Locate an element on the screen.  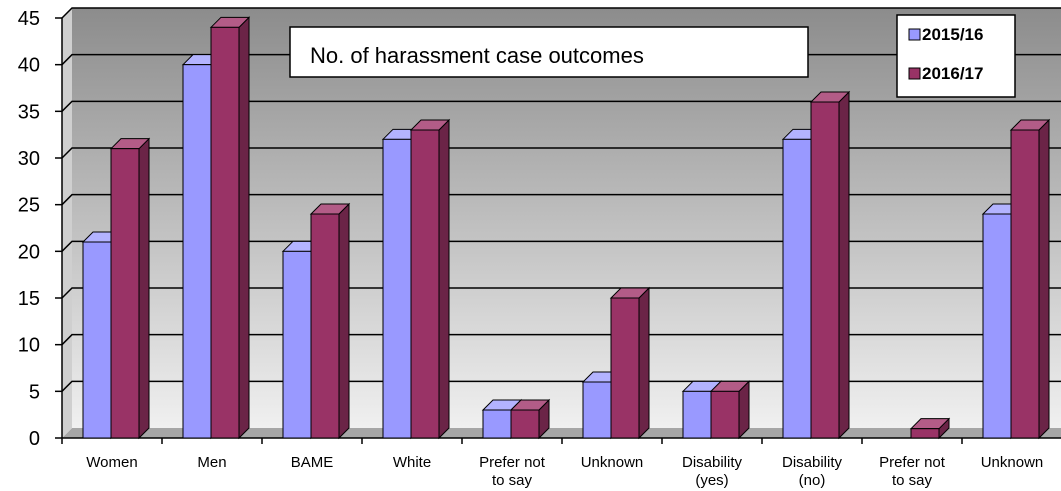
x-tick-label: BAME is located at coordinates (312, 462).